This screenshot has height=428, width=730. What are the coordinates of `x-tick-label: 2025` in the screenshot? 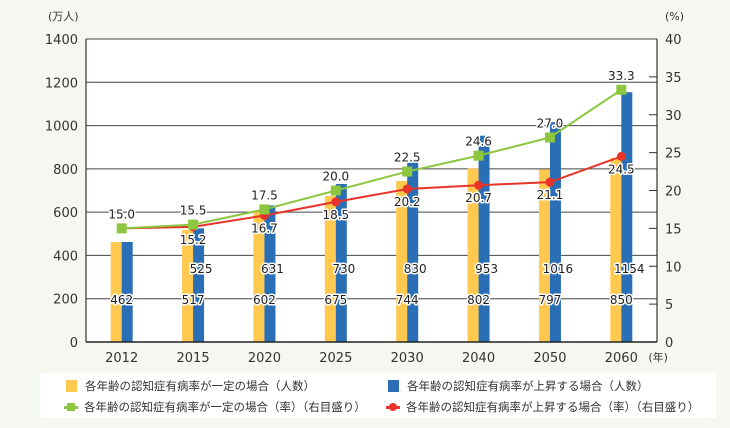 It's located at (335, 358).